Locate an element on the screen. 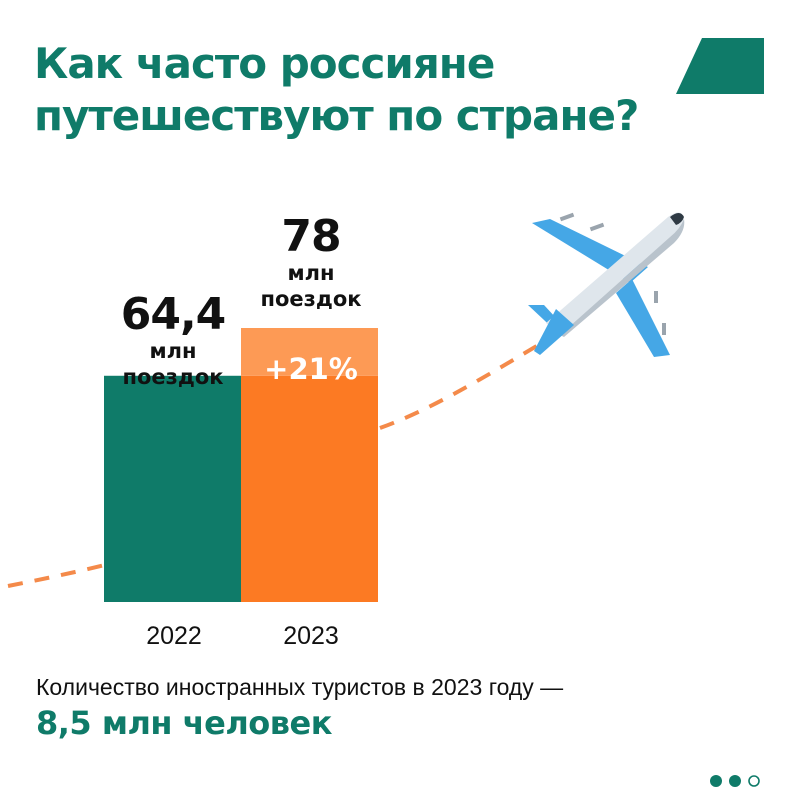 This screenshot has height=800, width=799. value-label-2022: 64,4 млн поездок is located at coordinates (173, 341).